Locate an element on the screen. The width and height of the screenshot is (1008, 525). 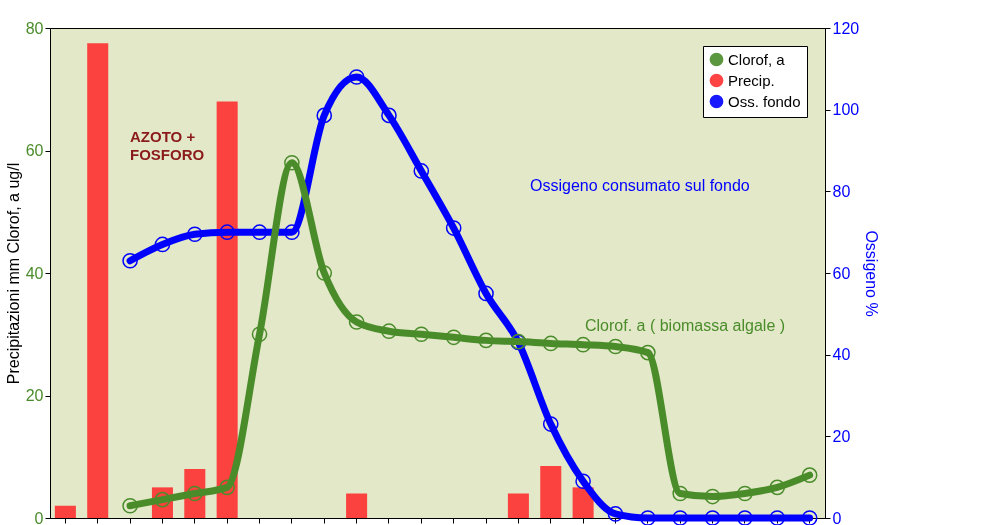
legend-label: Precip. is located at coordinates (751, 80).